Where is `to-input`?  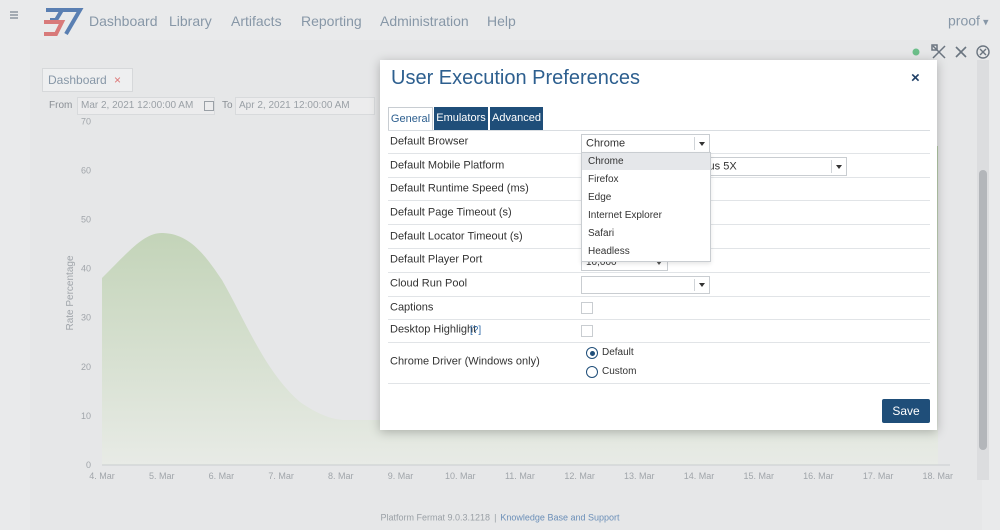 to-input is located at coordinates (305, 106).